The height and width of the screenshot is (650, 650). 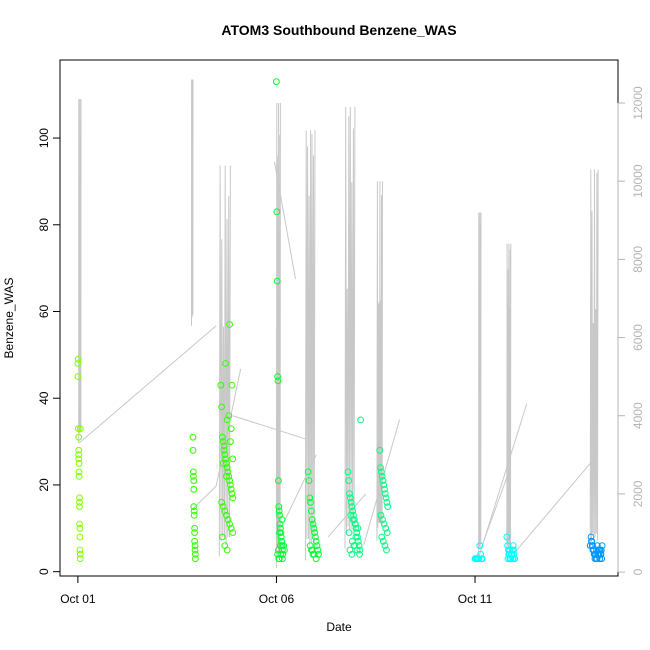 What do you see at coordinates (638, 337) in the screenshot?
I see `y2-tick-label: 6000` at bounding box center [638, 337].